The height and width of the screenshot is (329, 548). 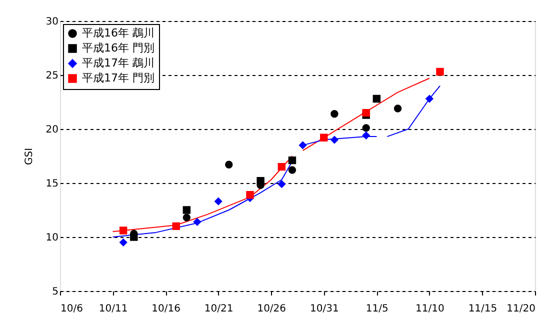 What do you see at coordinates (521, 309) in the screenshot?
I see `x-tick-label: 11/20` at bounding box center [521, 309].